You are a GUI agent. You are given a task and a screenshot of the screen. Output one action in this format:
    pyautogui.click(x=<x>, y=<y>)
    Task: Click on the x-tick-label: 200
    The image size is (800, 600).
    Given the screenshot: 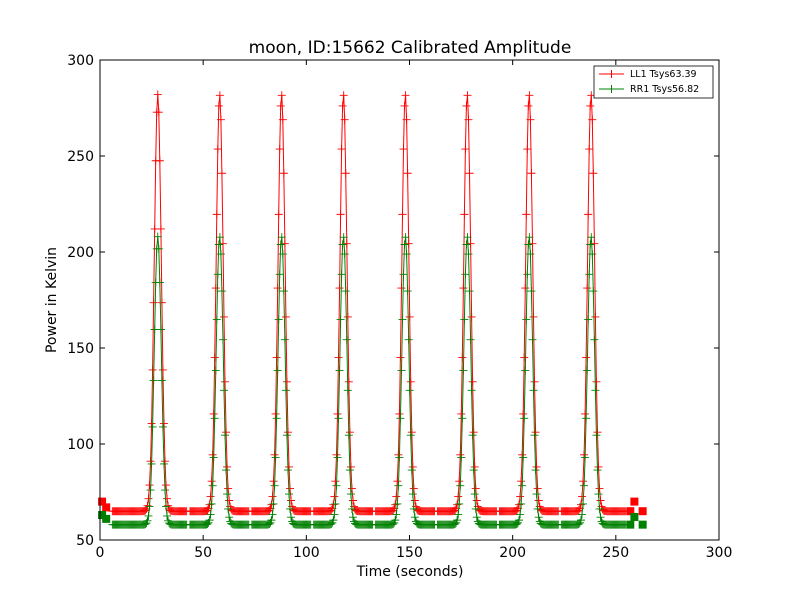 What is the action you would take?
    pyautogui.click(x=512, y=553)
    